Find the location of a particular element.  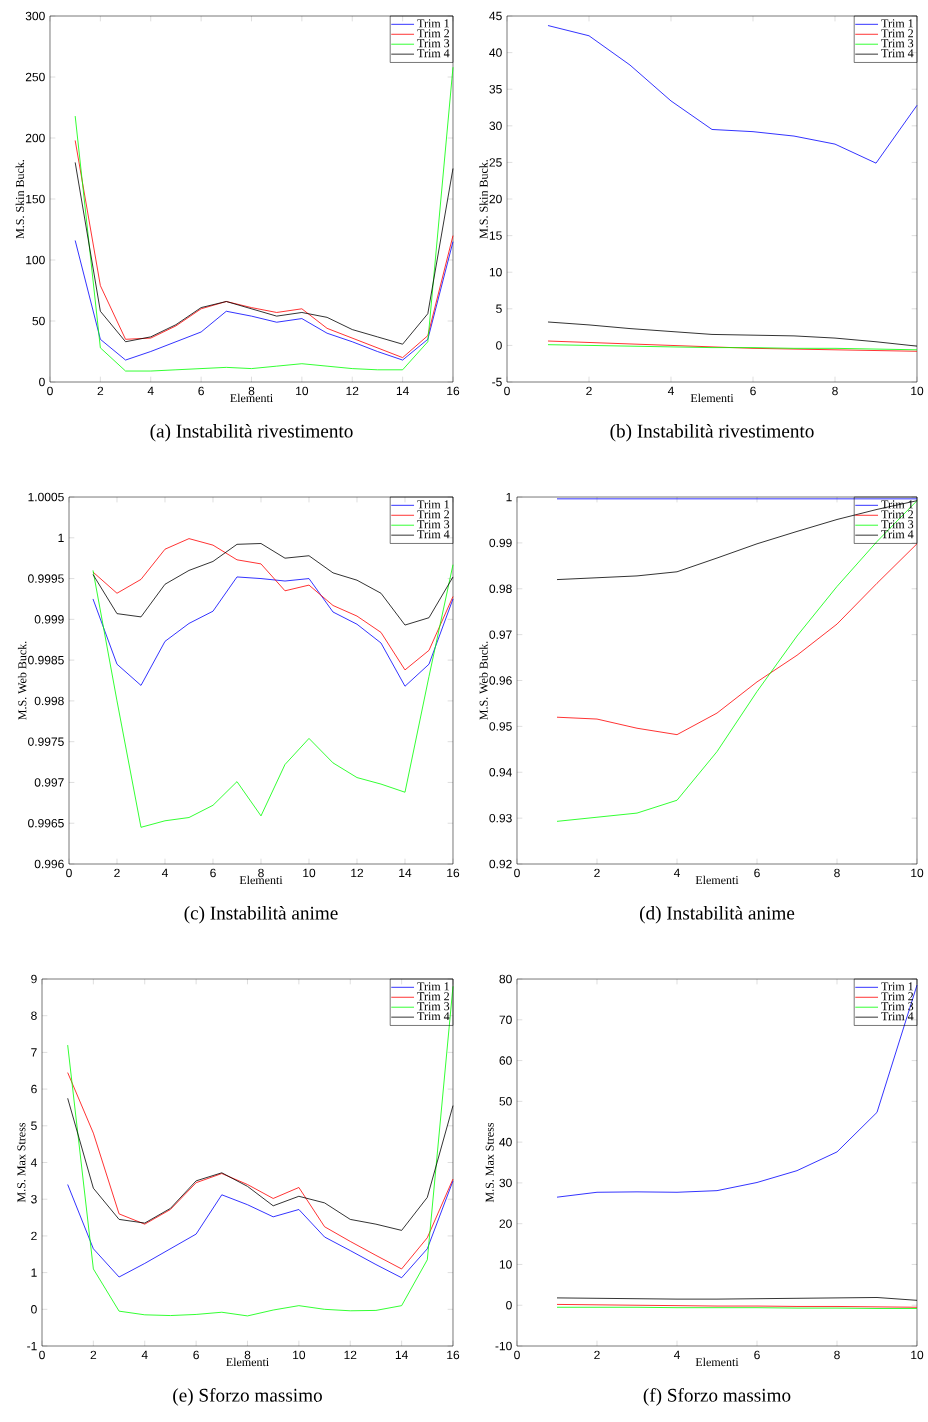

text: (a) Instabilità rivestimento is located at coordinates (251, 433).